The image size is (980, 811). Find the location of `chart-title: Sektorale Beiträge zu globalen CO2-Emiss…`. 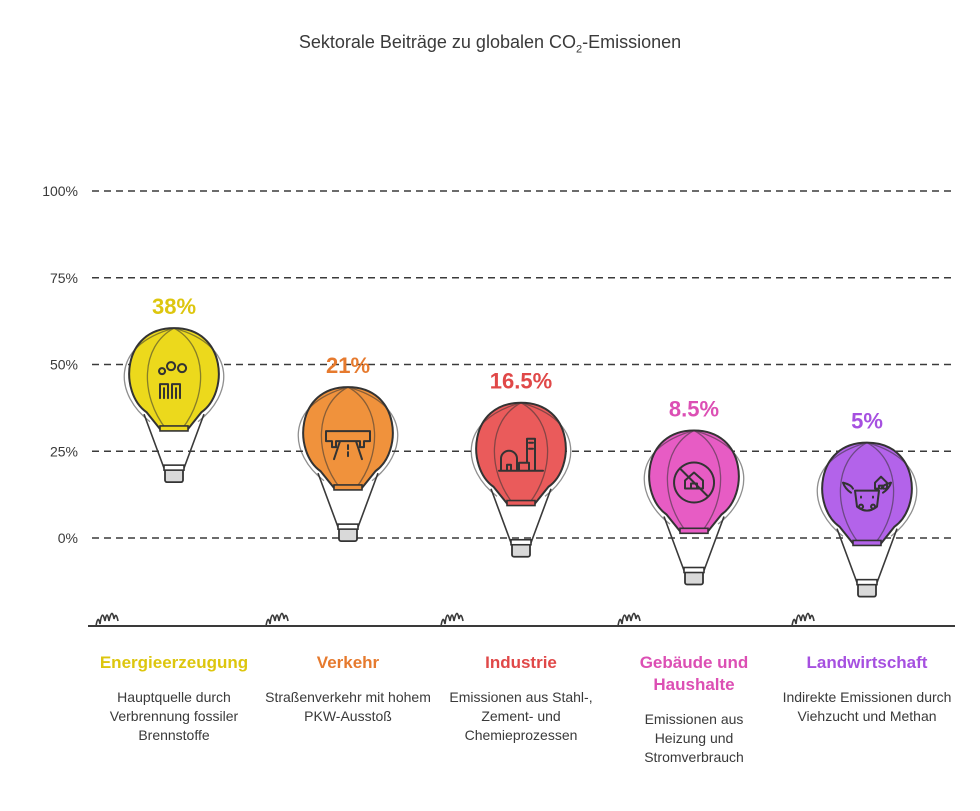

chart-title: Sektorale Beiträge zu globalen CO2-Emiss… is located at coordinates (490, 44).